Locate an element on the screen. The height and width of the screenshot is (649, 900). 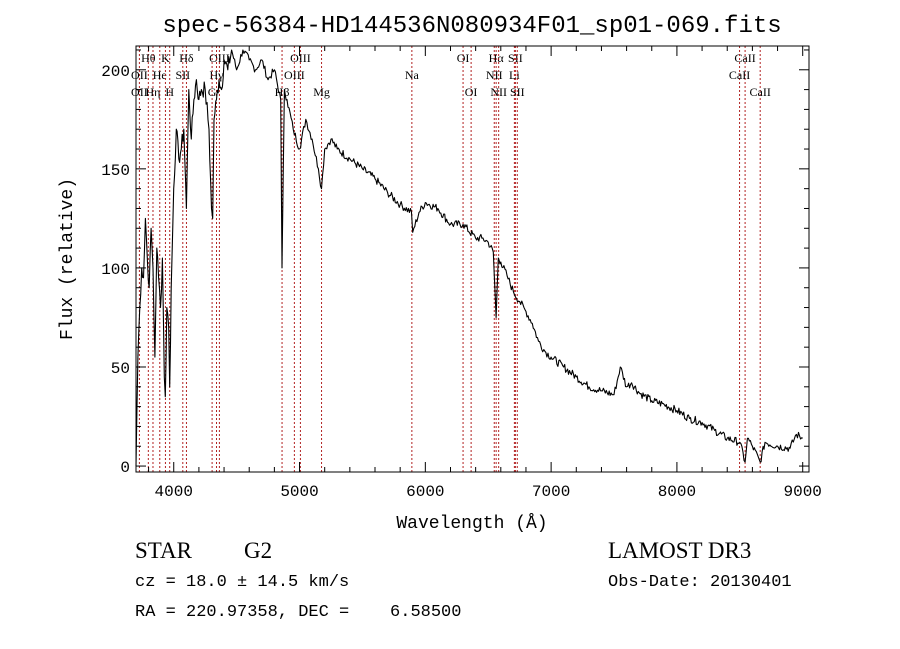
survey-name: LAMOST DR3 is located at coordinates (680, 550).